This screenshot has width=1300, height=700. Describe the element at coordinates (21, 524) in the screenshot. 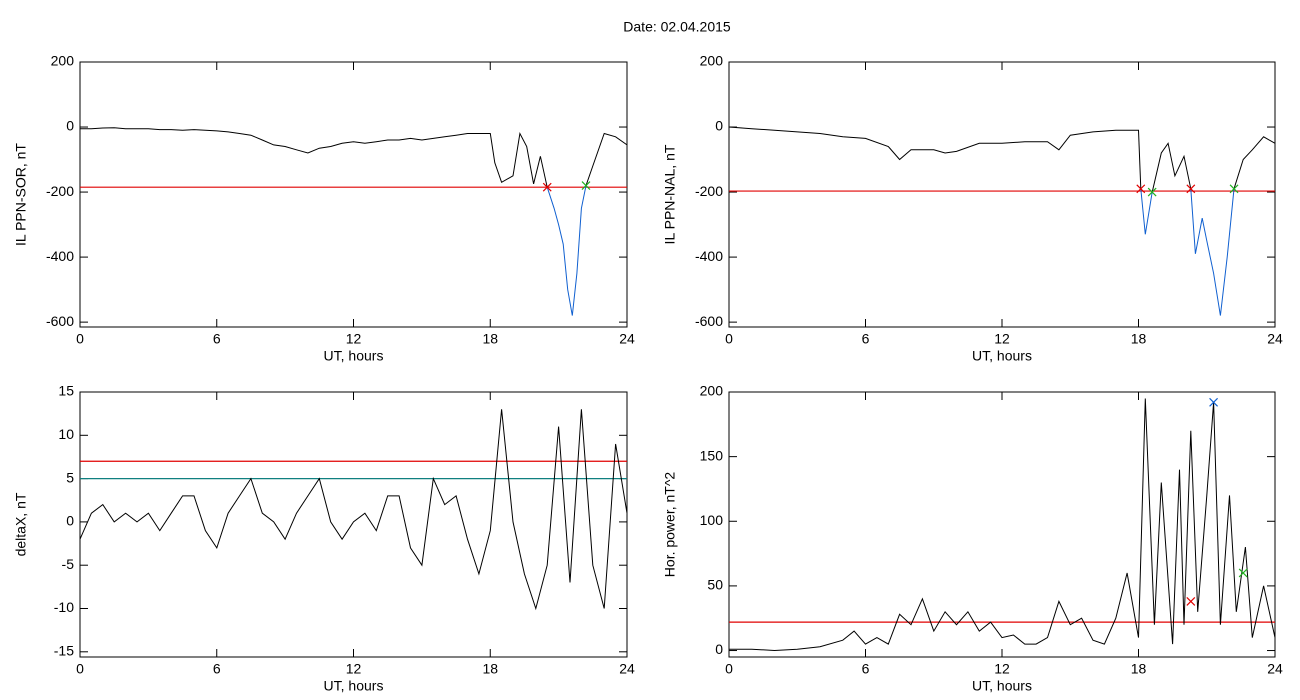

I see `y-axis-label: deltaX, nT` at that location.